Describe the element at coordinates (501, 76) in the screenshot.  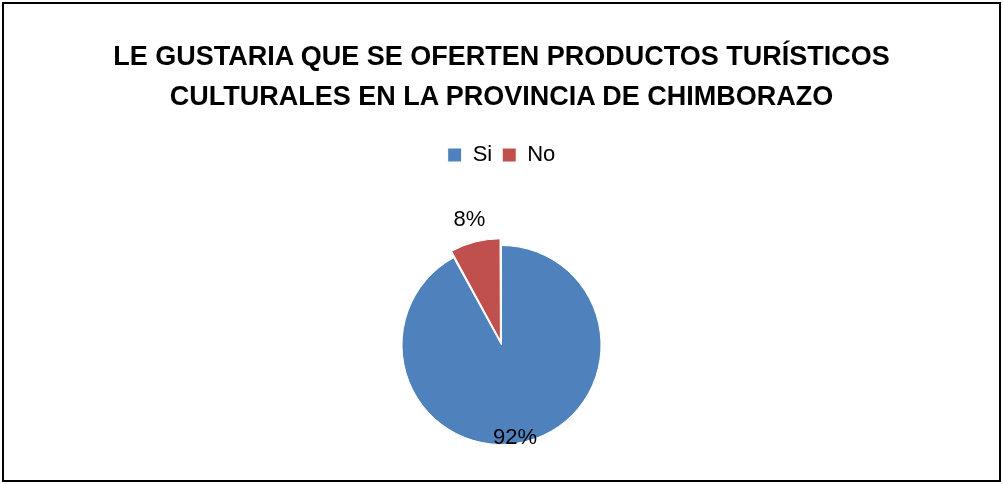
I see `chart-title: LE GUSTARIA QUE SE OFERTEN PRODUCTOS TURÍSTICOS CULTURALES EN LA PROVINCIA DE CHIMBORAZO` at that location.